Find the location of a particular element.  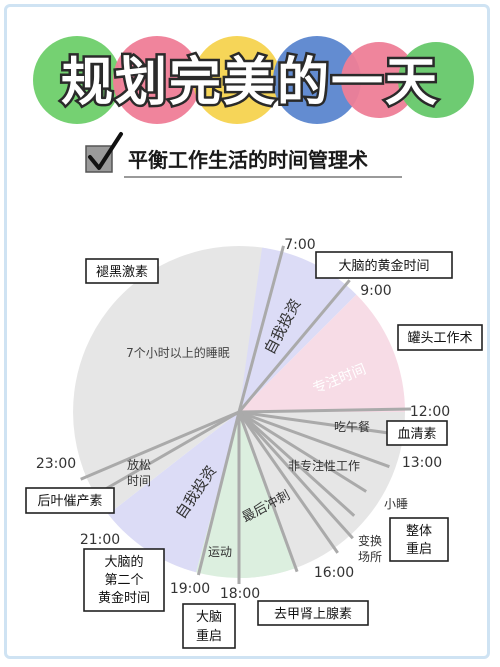

segment-final-sprint is located at coordinates (246, 495).